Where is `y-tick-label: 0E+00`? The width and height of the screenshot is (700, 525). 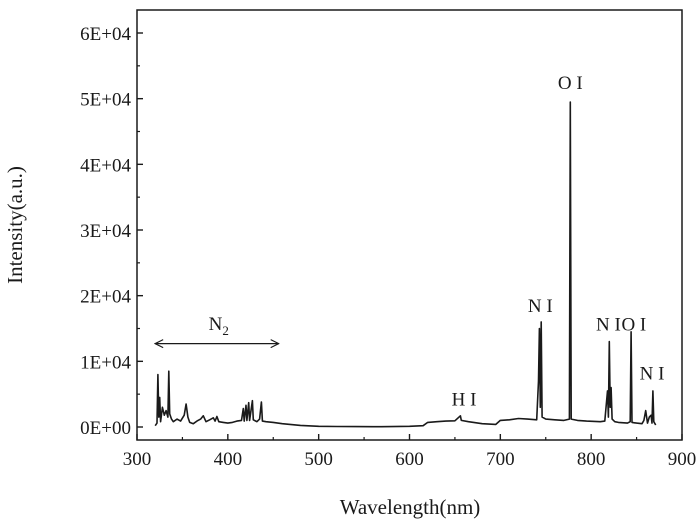
y-tick-label: 0E+00 is located at coordinates (105, 428).